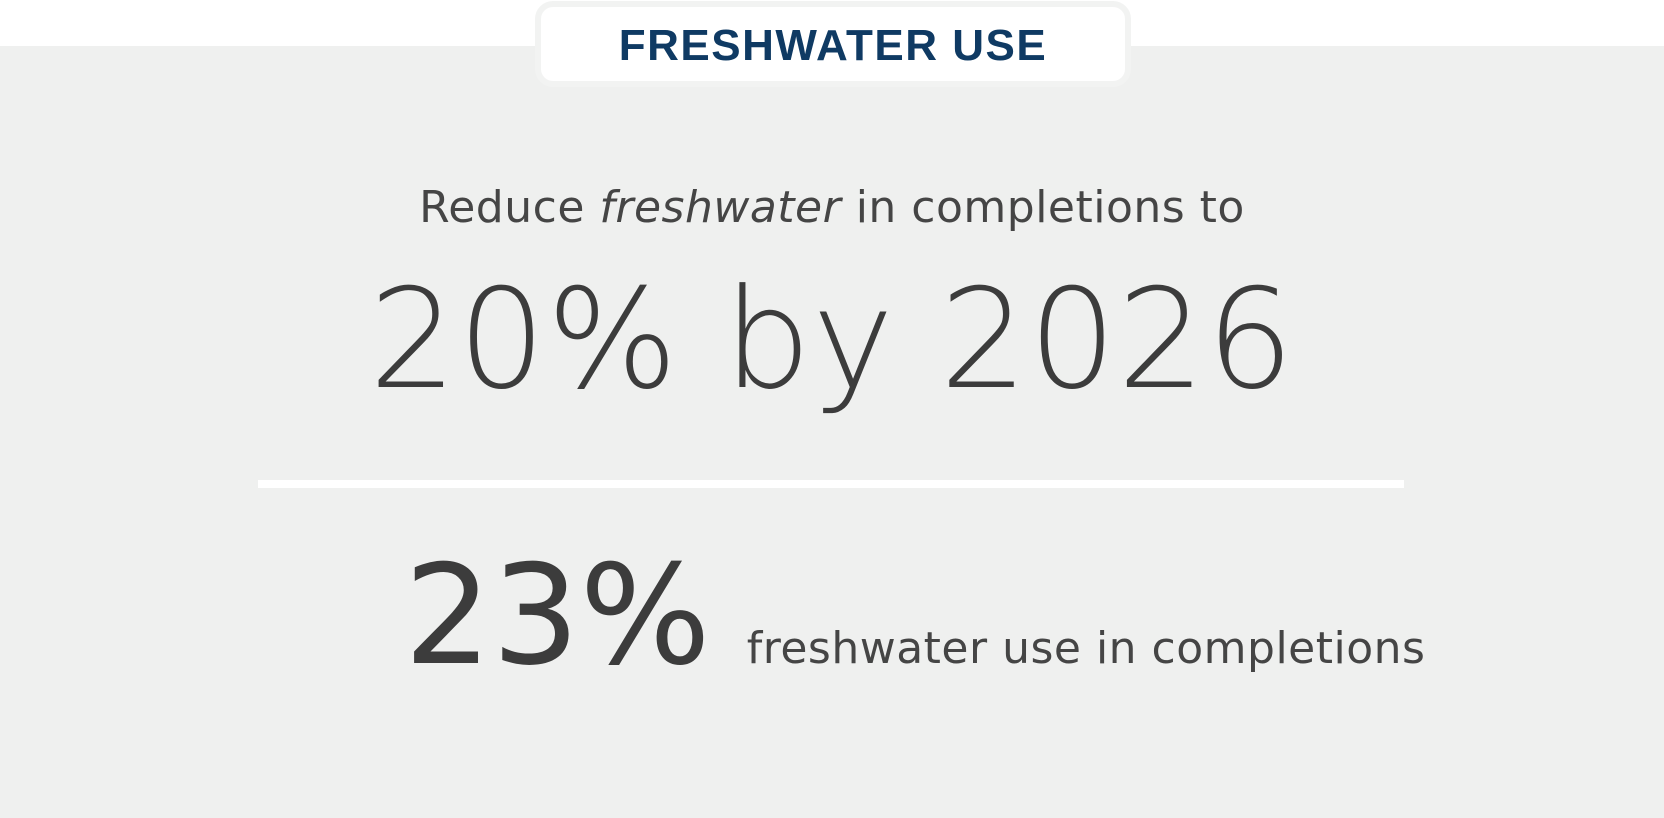 This screenshot has height=818, width=1664. I want to click on goal-intro-prefix: Reduce, so click(509, 207).